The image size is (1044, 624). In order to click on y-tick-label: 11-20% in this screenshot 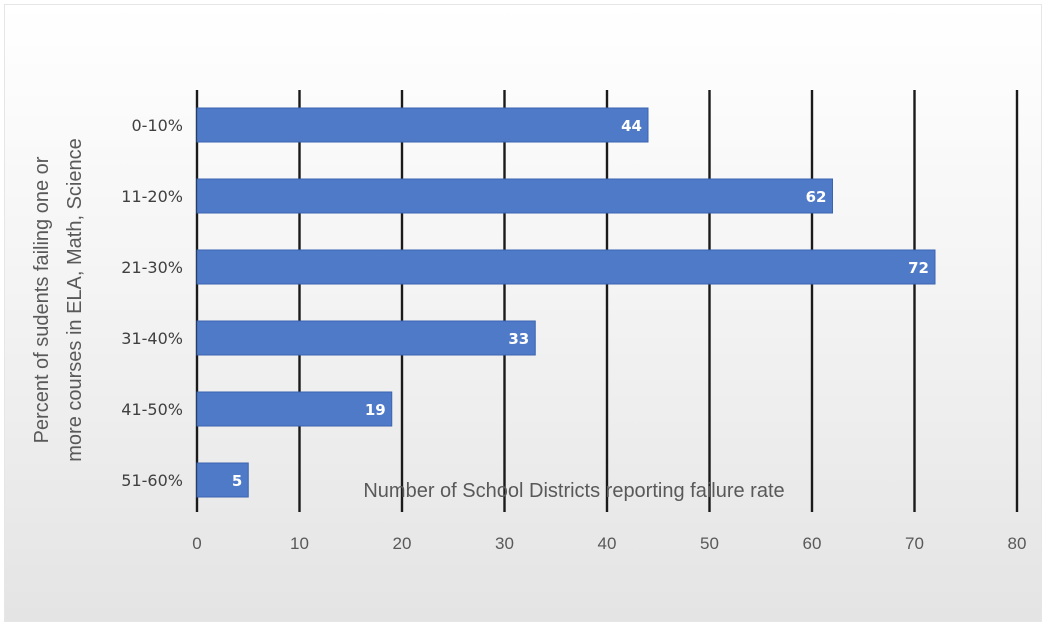, I will do `click(152, 196)`.